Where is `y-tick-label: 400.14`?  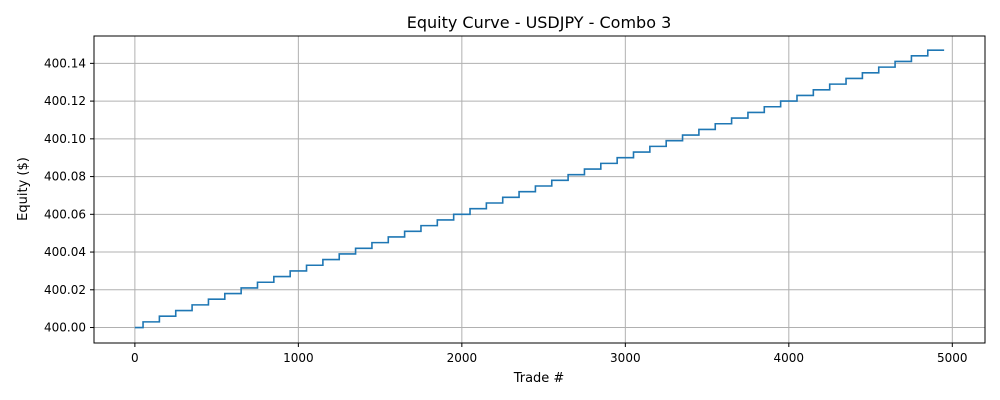
y-tick-label: 400.14 is located at coordinates (65, 63).